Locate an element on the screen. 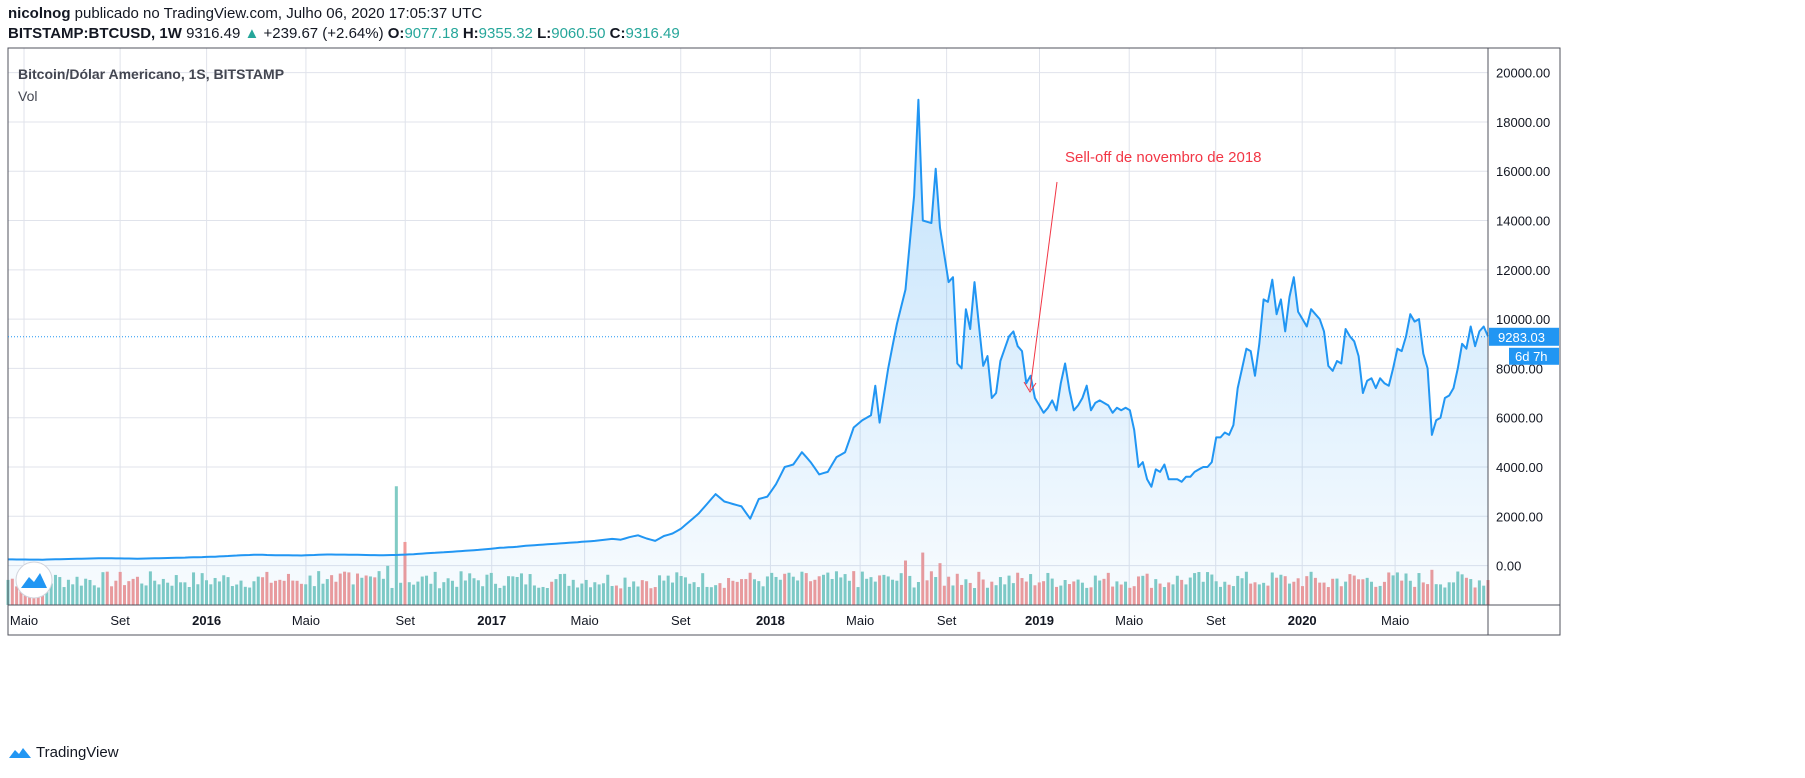  footer: TradingView is located at coordinates (63, 752).